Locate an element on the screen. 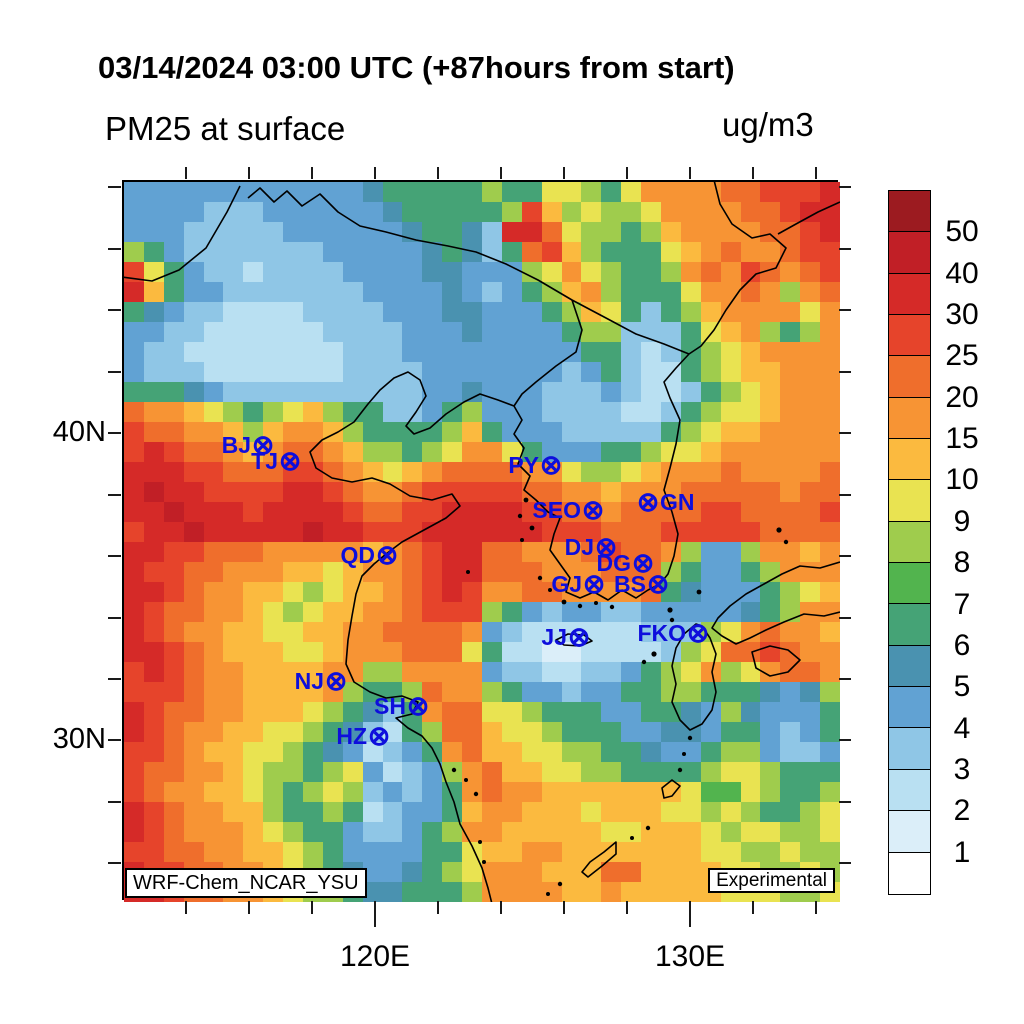  coastline-path is located at coordinates (548, 353).